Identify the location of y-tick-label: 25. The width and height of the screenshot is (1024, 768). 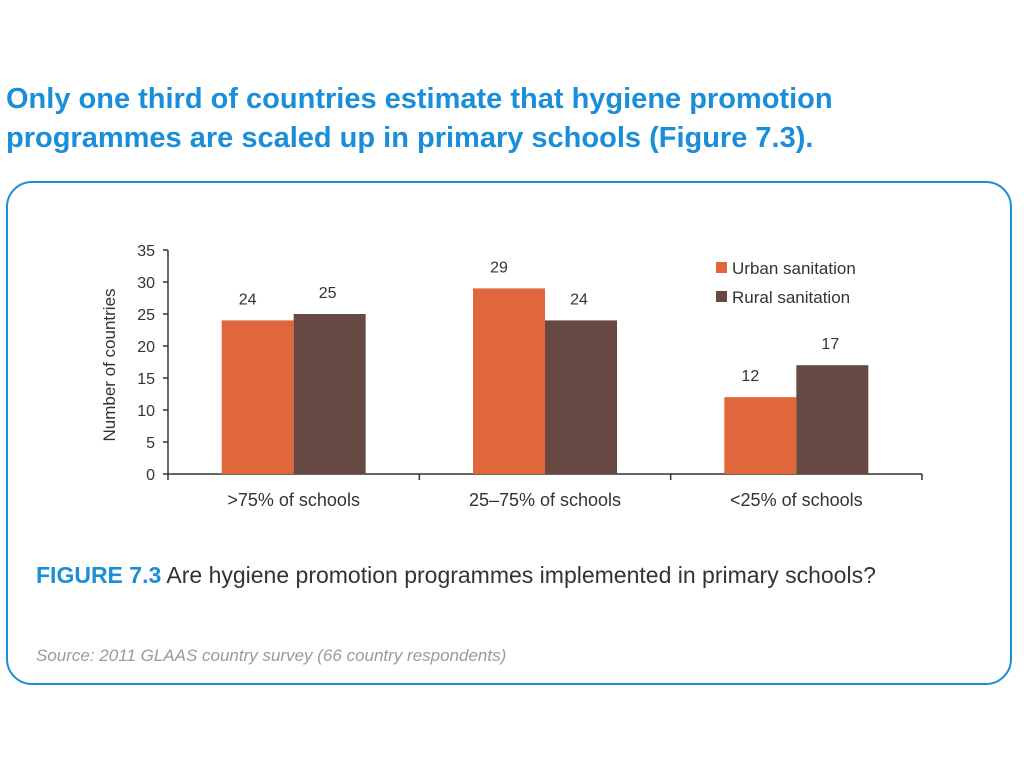
(146, 315).